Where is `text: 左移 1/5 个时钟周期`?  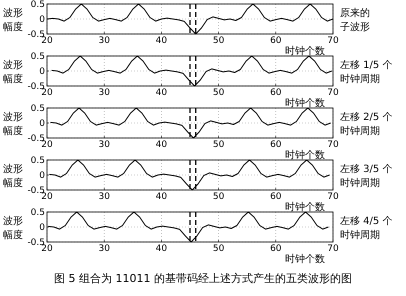 text: 左移 1/5 个时钟周期 is located at coordinates (366, 72).